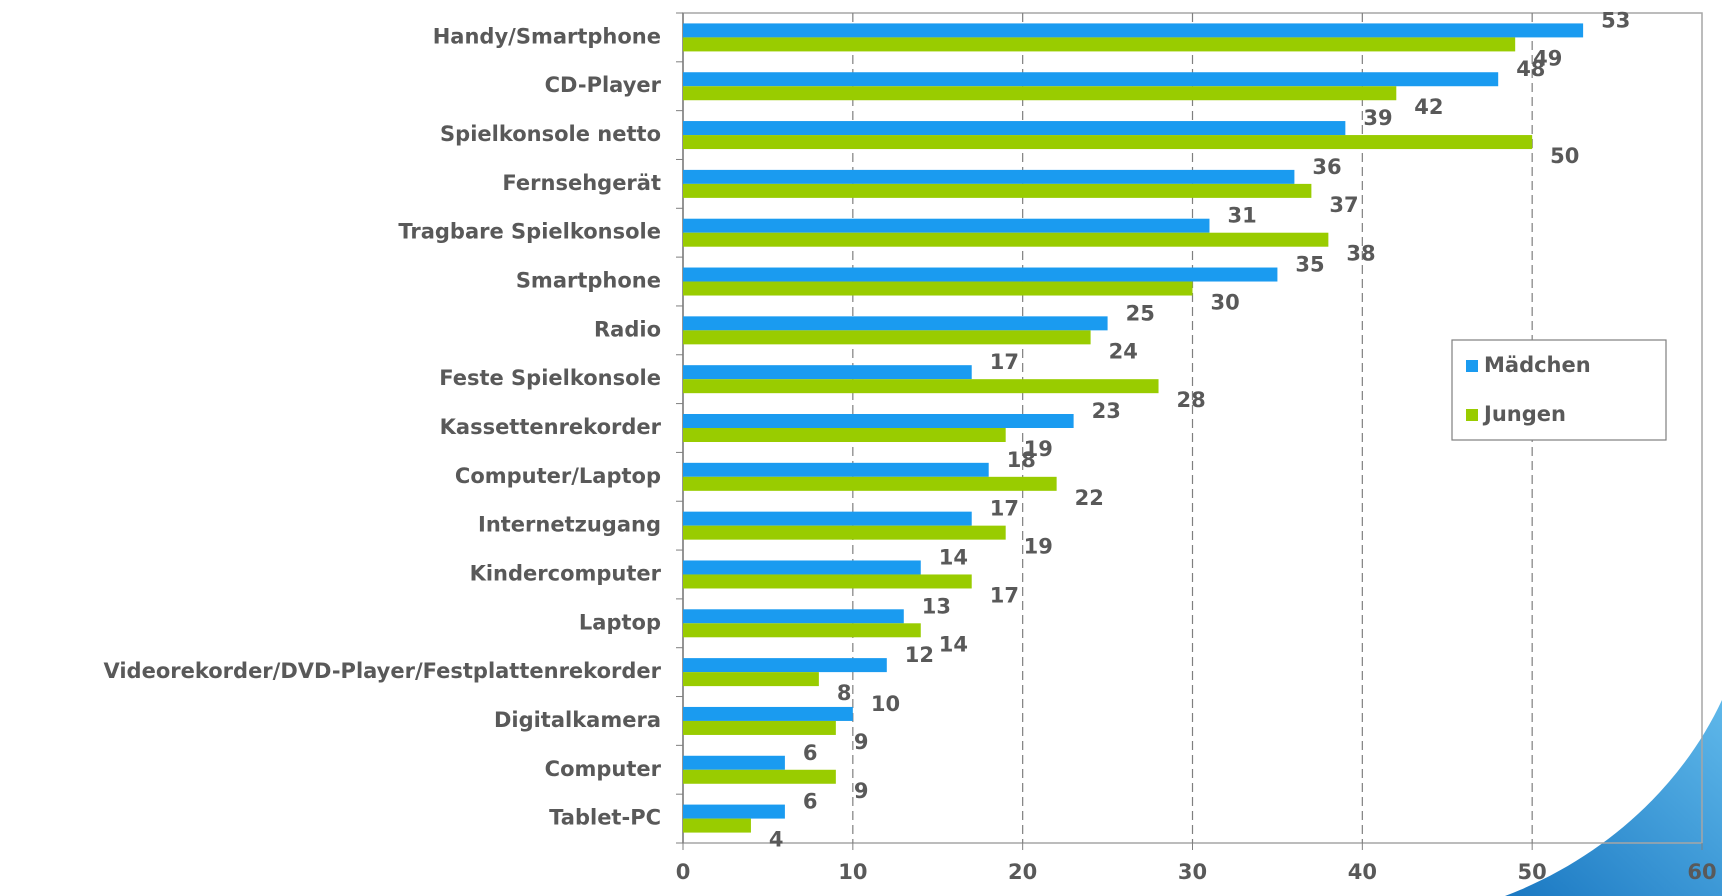 The image size is (1722, 896). I want to click on y-tick-label: Radio, so click(627, 329).